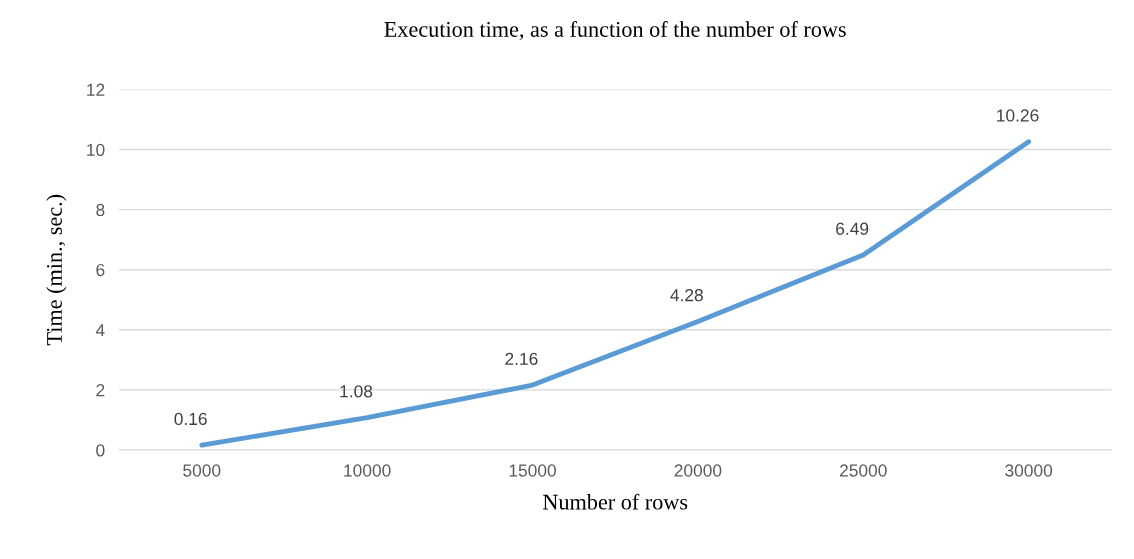 Image resolution: width=1134 pixels, height=559 pixels. What do you see at coordinates (615, 501) in the screenshot?
I see `x-axis-title: Number of rows` at bounding box center [615, 501].